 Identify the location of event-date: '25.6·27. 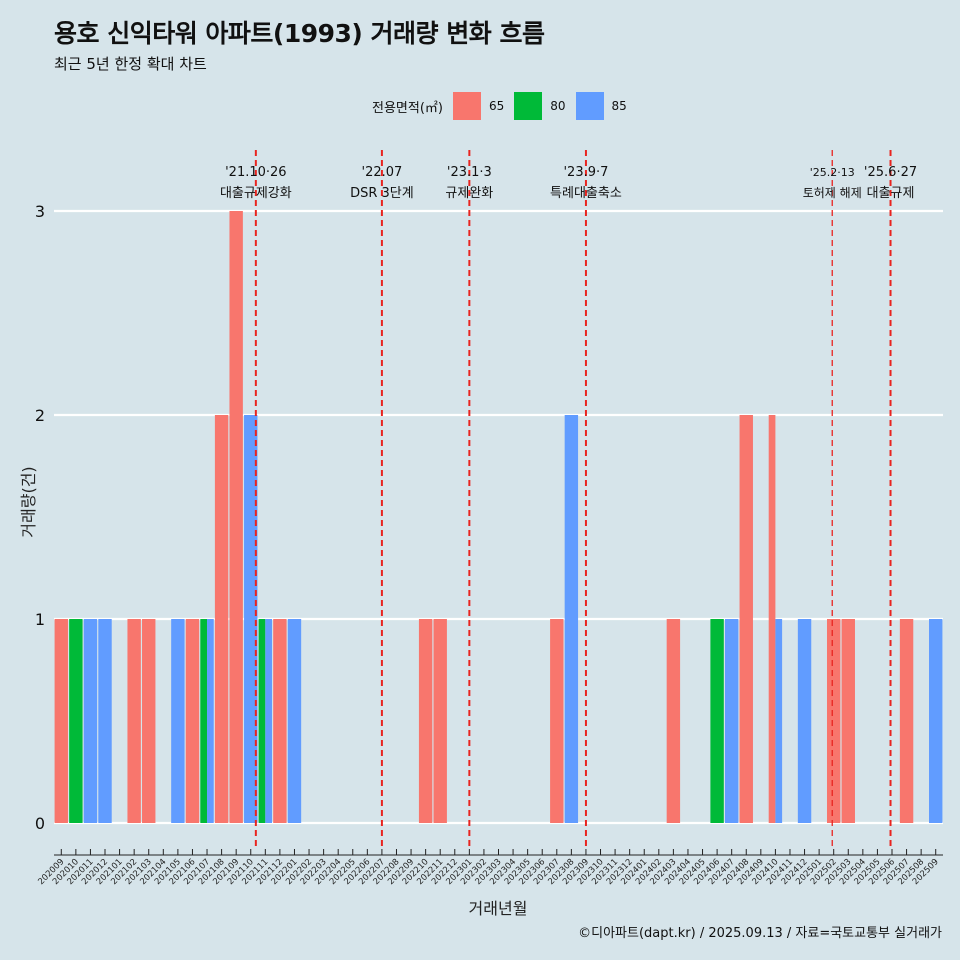
(890, 172).